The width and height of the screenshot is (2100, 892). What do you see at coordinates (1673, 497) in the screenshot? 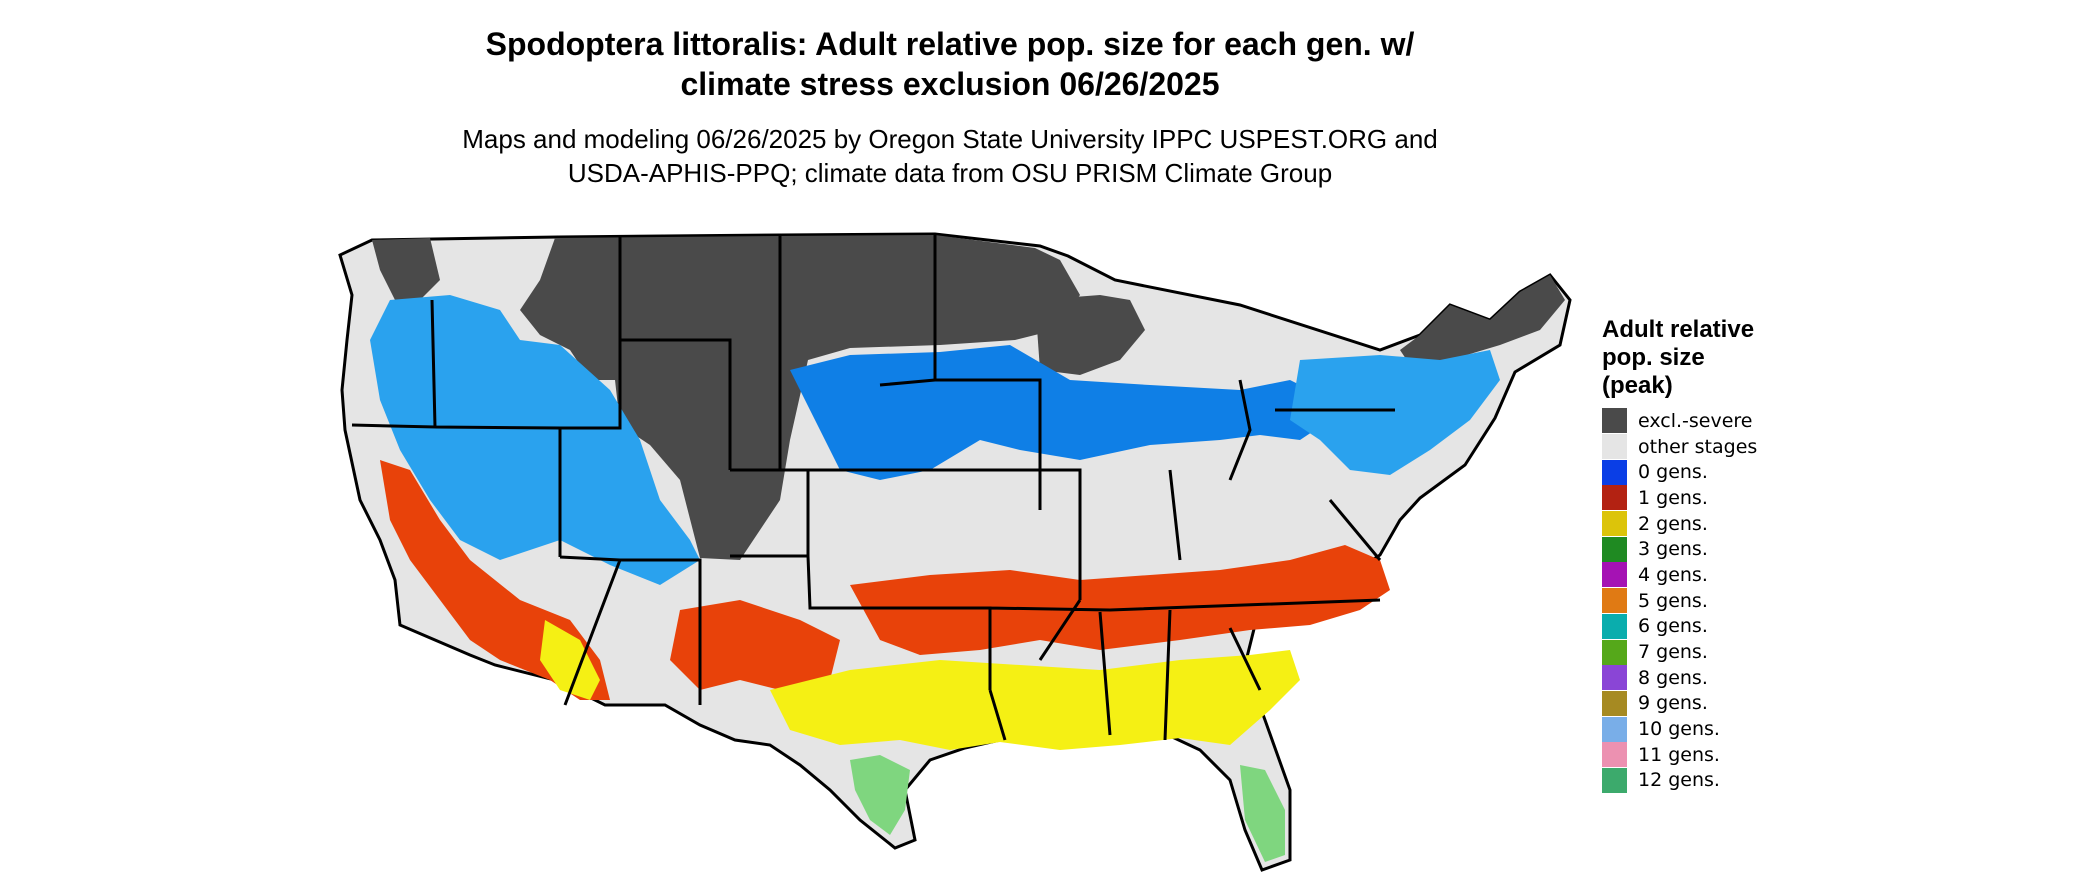
I see `legend-label: 1 gens.` at bounding box center [1673, 497].